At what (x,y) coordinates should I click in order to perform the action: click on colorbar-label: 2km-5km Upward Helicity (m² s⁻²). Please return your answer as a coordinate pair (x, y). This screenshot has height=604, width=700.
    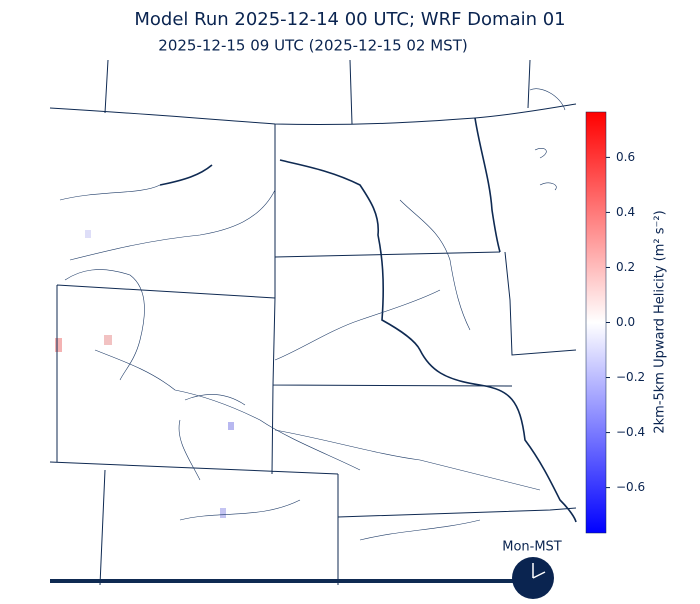
    Looking at the image, I should click on (660, 321).